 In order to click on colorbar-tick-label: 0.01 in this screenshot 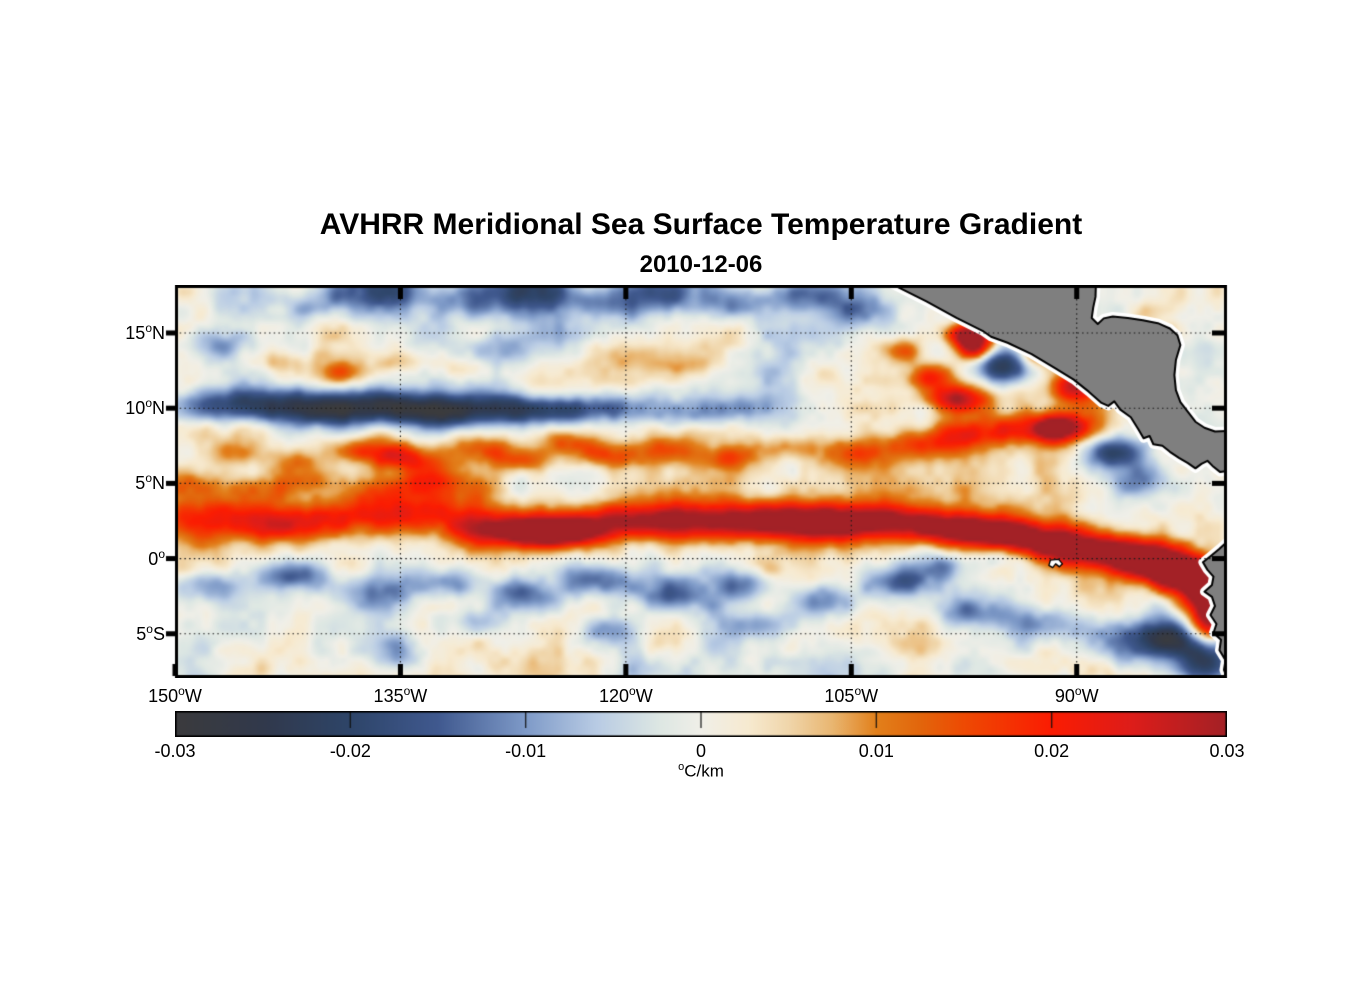, I will do `click(876, 751)`.